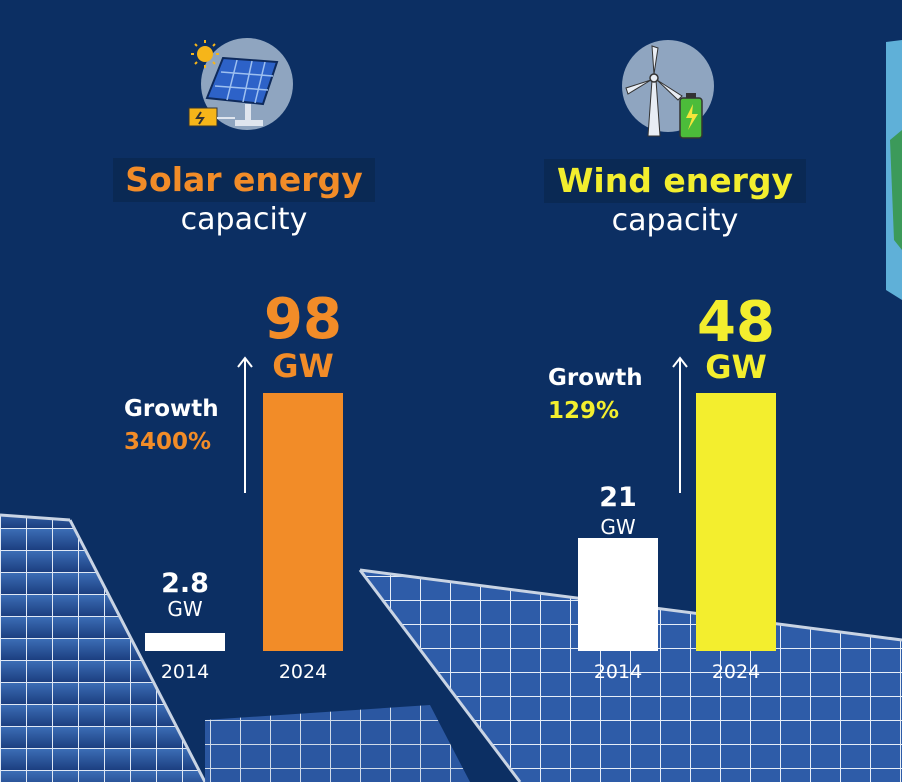 The image size is (902, 782). I want to click on solar-bar-2014, so click(185, 642).